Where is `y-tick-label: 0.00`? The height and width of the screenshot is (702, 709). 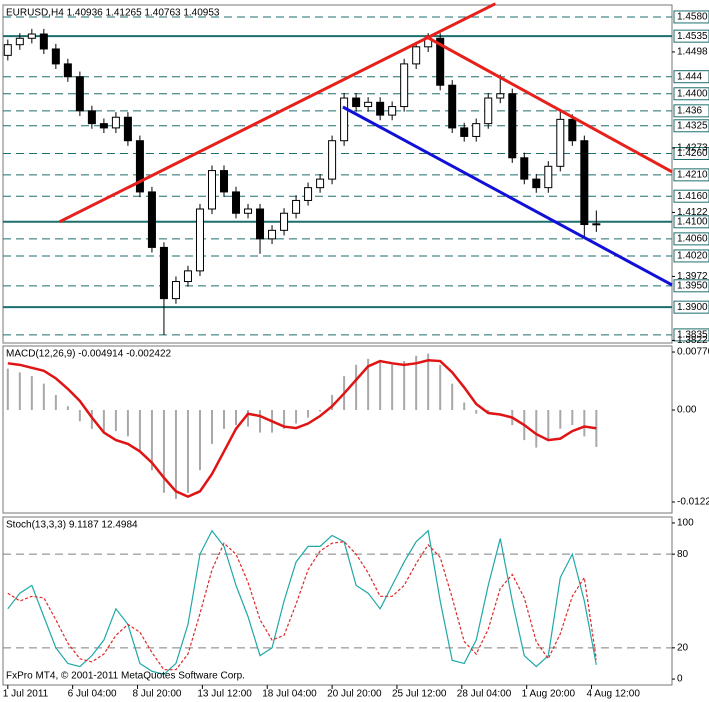 y-tick-label: 0.00 is located at coordinates (687, 410).